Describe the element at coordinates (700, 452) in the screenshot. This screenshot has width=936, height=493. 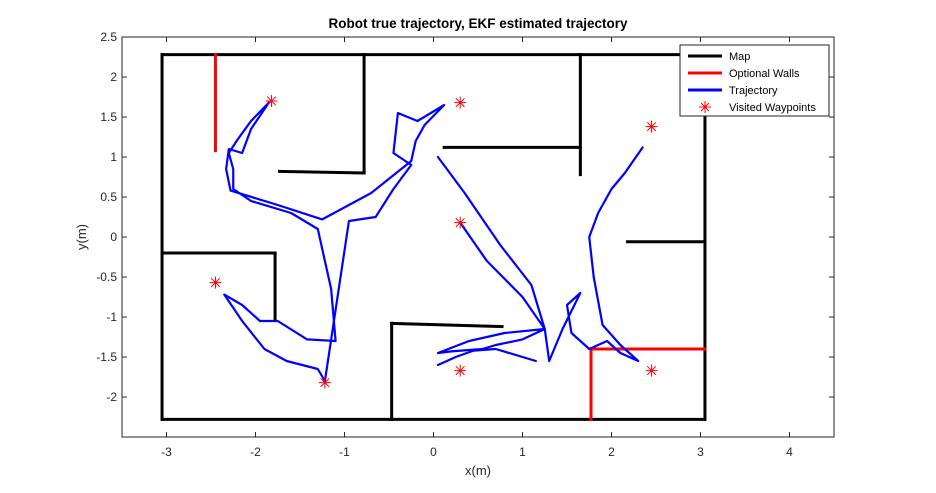
I see `x-tick-label: 3` at that location.